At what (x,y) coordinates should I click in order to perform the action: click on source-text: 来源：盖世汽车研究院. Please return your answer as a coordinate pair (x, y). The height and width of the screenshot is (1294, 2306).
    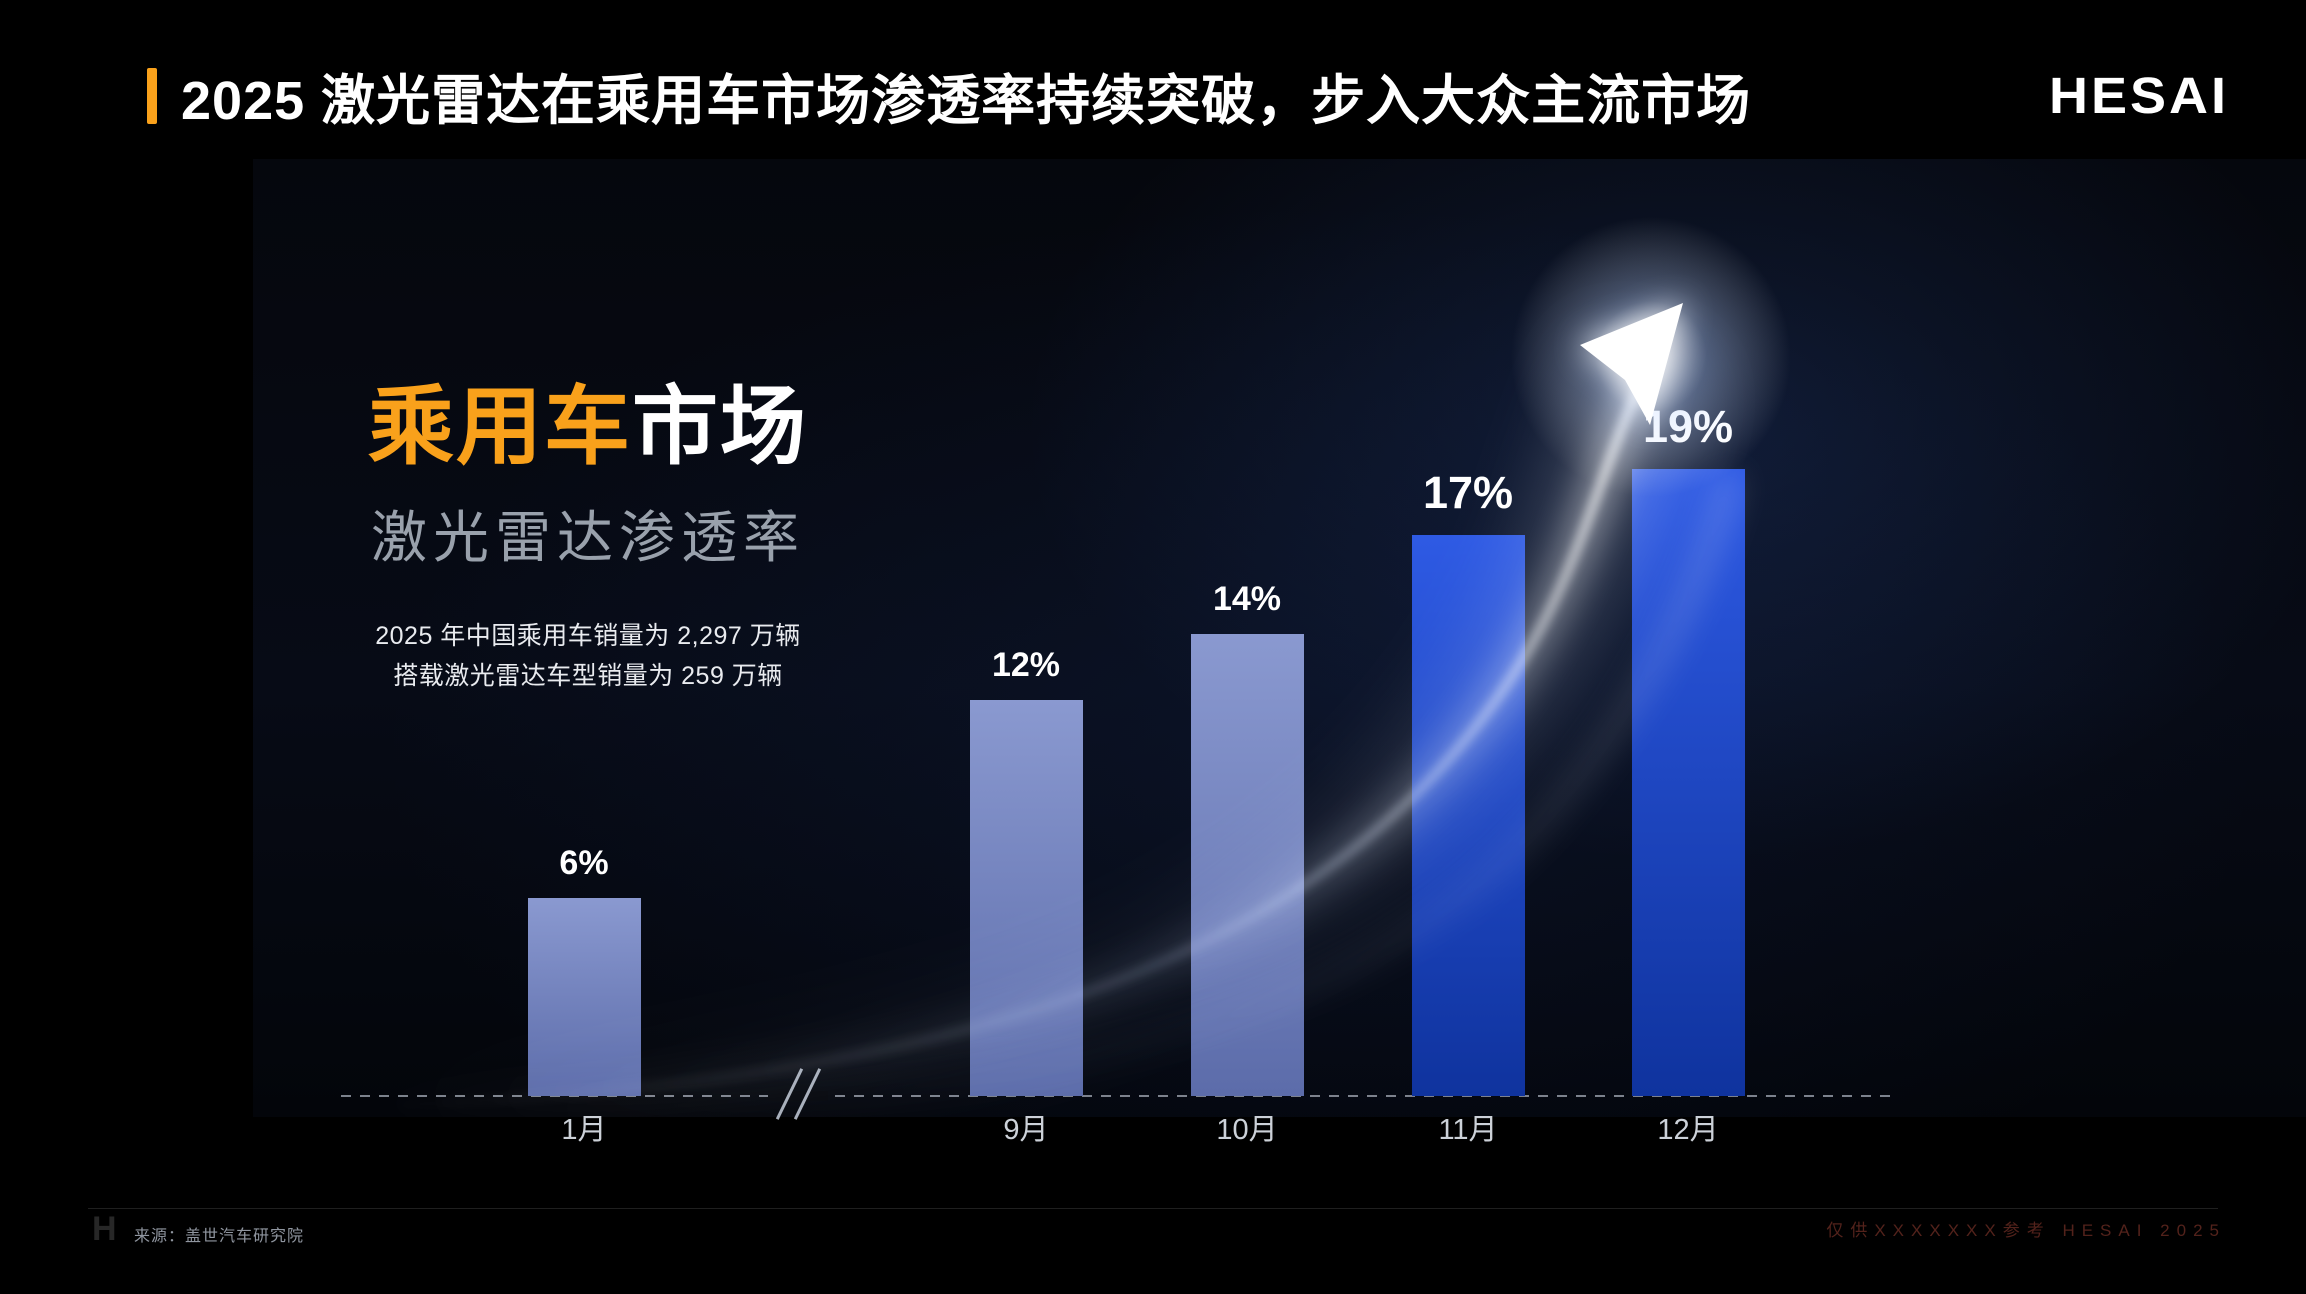
    Looking at the image, I should click on (219, 1236).